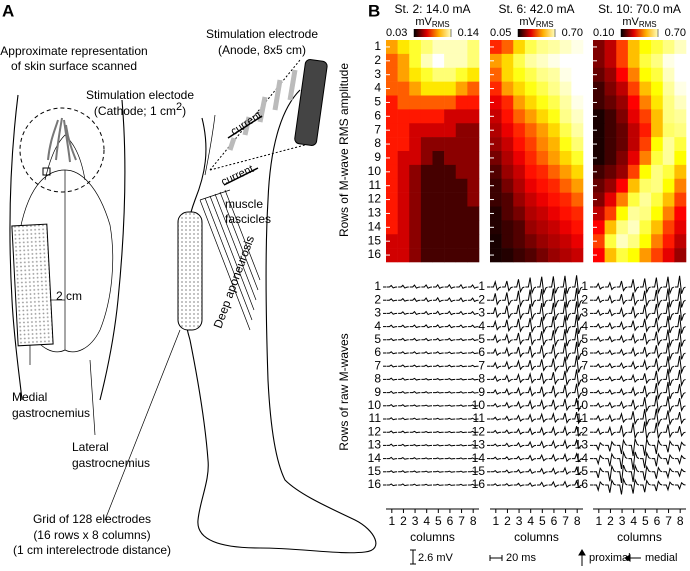 The width and height of the screenshot is (690, 571). Describe the element at coordinates (582, 471) in the screenshot. I see `row-label: 15` at that location.